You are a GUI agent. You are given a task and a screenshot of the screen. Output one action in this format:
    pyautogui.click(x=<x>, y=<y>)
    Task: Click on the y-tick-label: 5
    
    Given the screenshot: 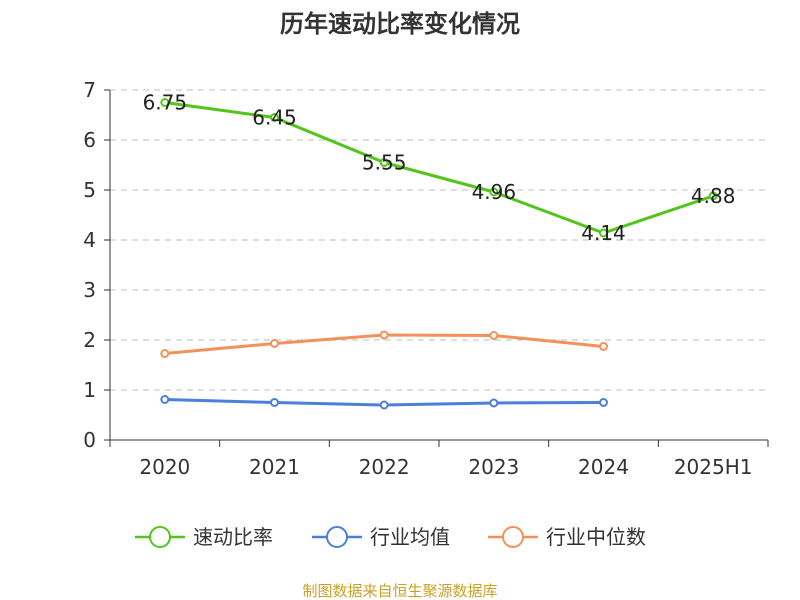 What is the action you would take?
    pyautogui.click(x=89, y=190)
    